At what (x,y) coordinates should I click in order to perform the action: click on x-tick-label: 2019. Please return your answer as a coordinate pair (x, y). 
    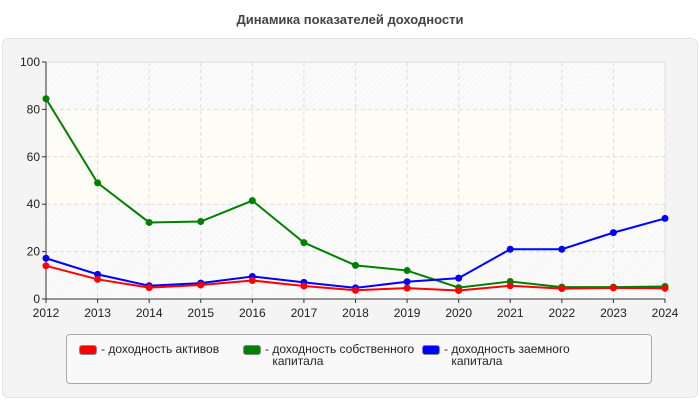
    Looking at the image, I should click on (407, 313).